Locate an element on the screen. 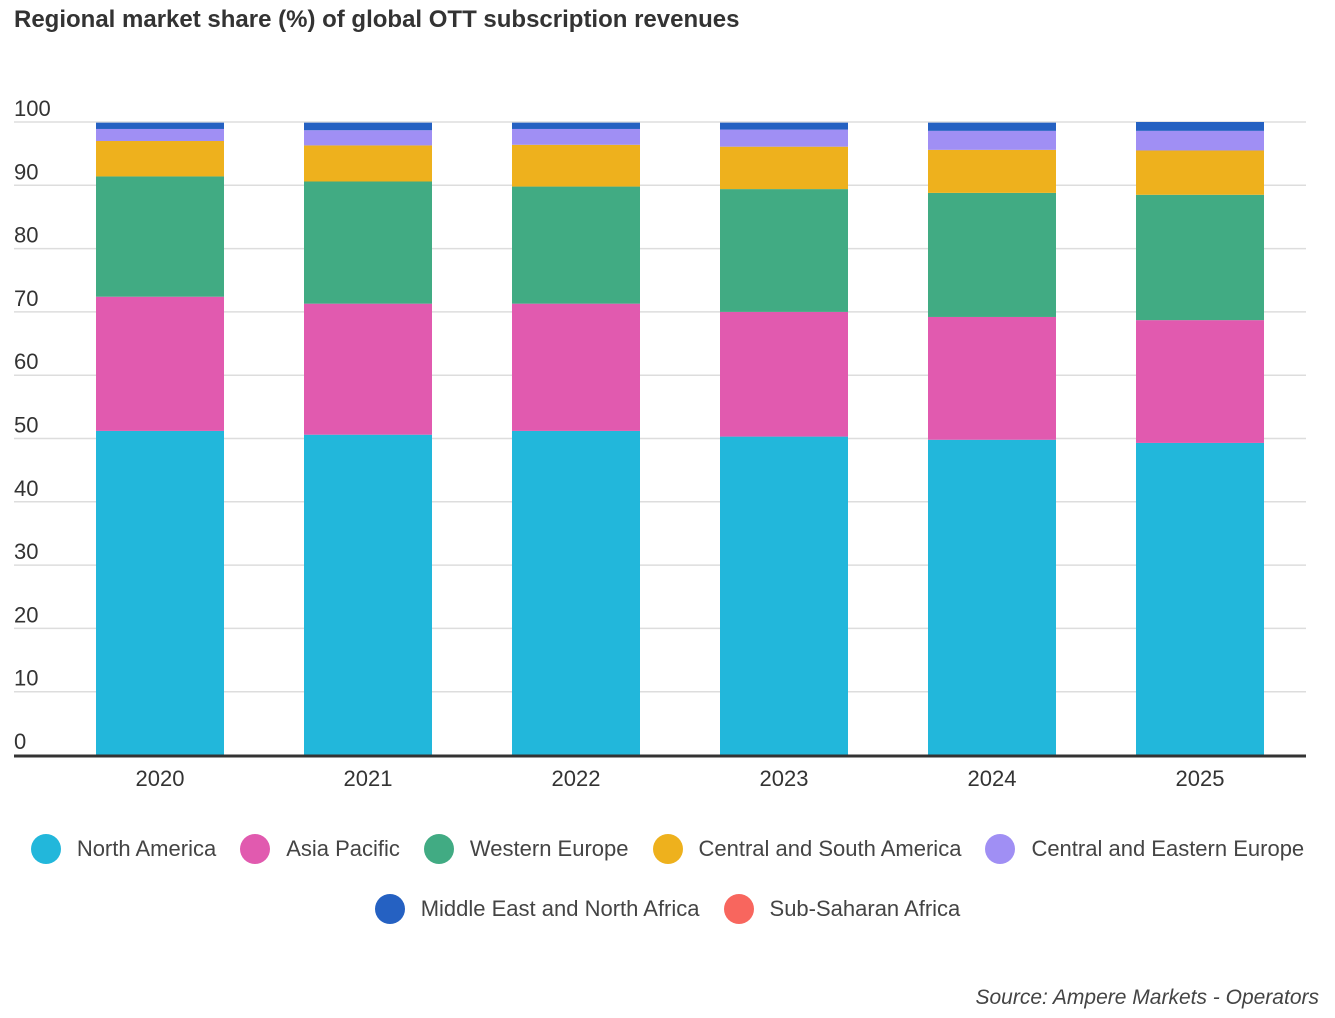 This screenshot has width=1335, height=1018. x-tick-label: 2024 is located at coordinates (992, 778).